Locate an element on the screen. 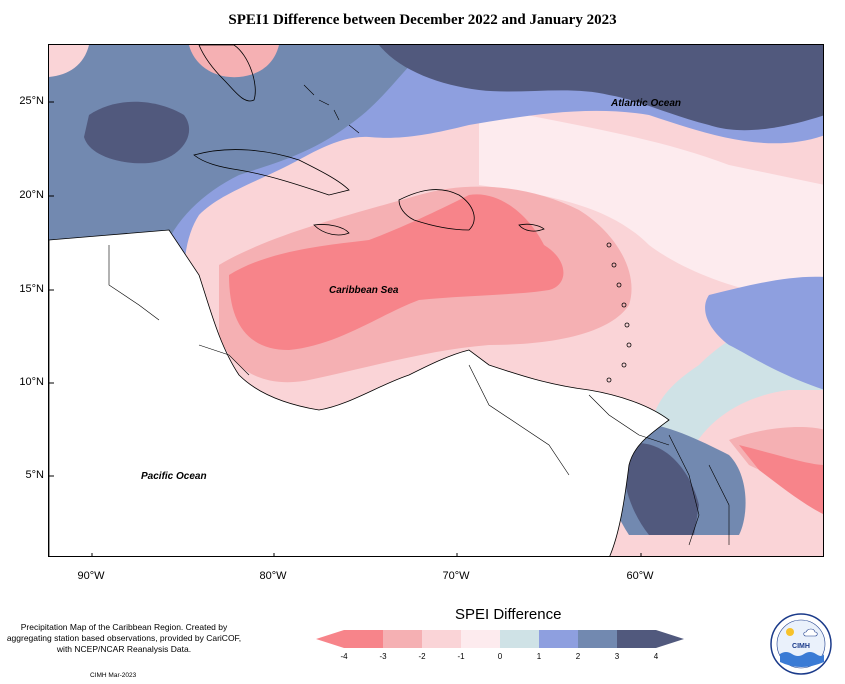 The image size is (845, 684). puerto-rico-outline is located at coordinates (531, 227).